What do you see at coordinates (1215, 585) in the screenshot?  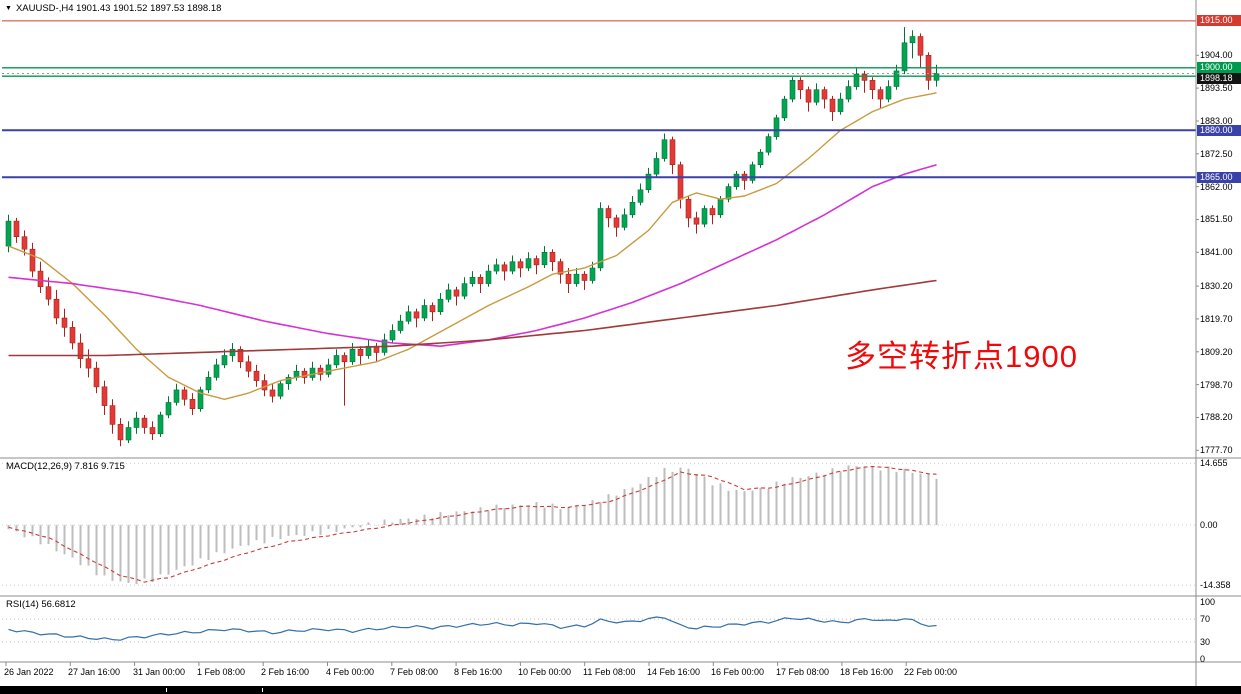 I see `macd-axis-label: -14.358` at bounding box center [1215, 585].